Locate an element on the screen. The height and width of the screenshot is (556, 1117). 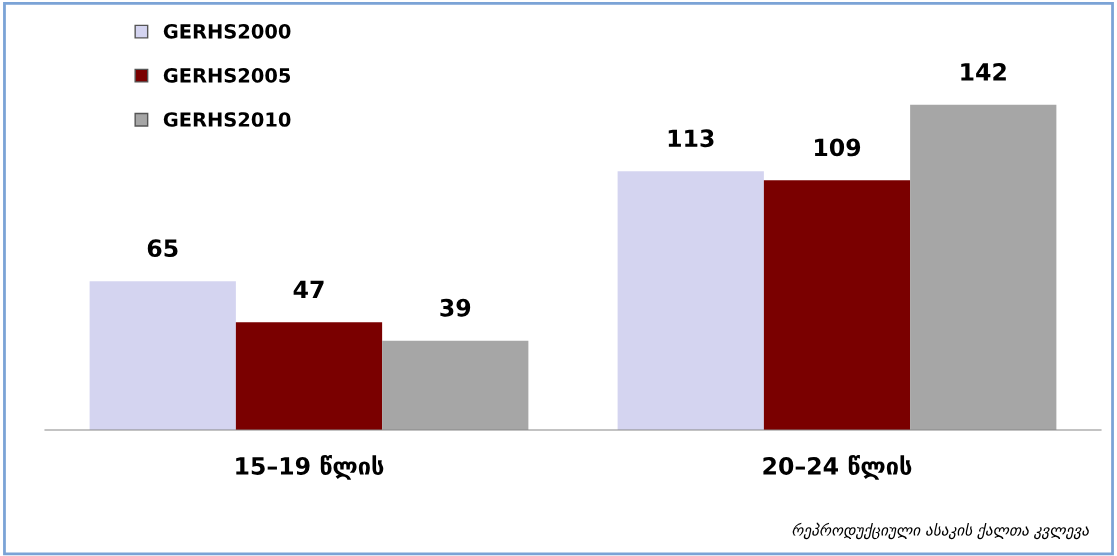
data-label: 47 is located at coordinates (308, 289).